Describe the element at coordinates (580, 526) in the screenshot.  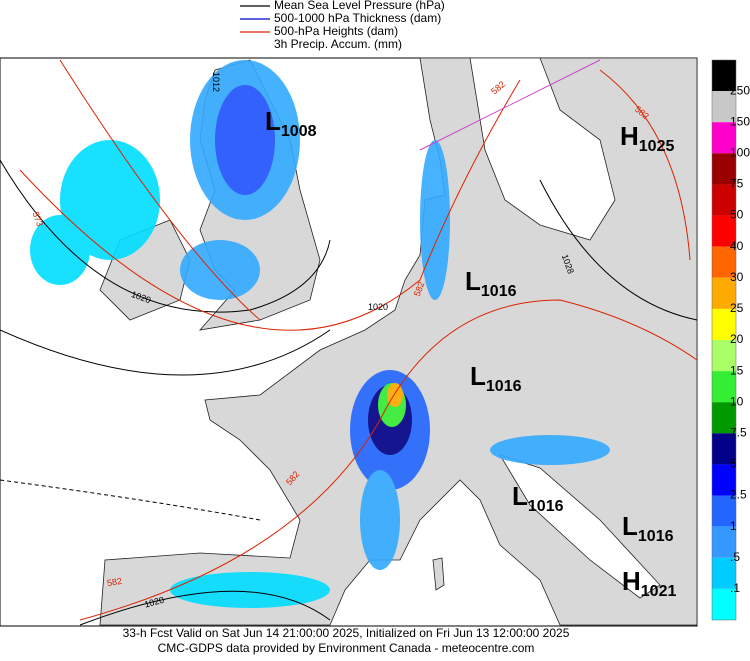
I see `adriatic-sea` at that location.